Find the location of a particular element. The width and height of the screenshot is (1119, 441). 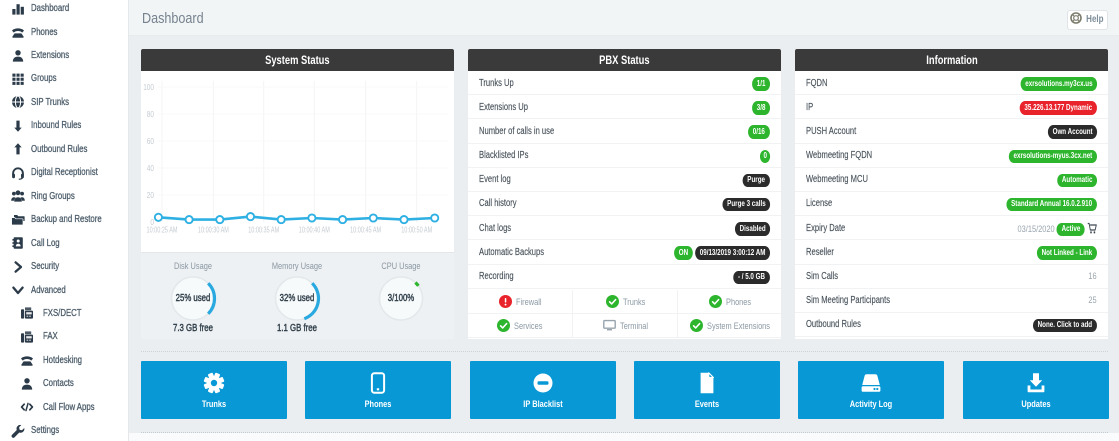

svg-text: 10:00:45 AM is located at coordinates (365, 230).